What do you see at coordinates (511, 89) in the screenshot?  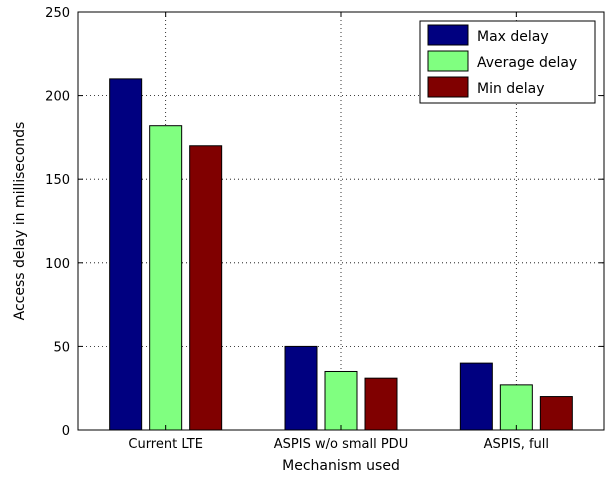 I see `legend-label: Min delay` at bounding box center [511, 89].